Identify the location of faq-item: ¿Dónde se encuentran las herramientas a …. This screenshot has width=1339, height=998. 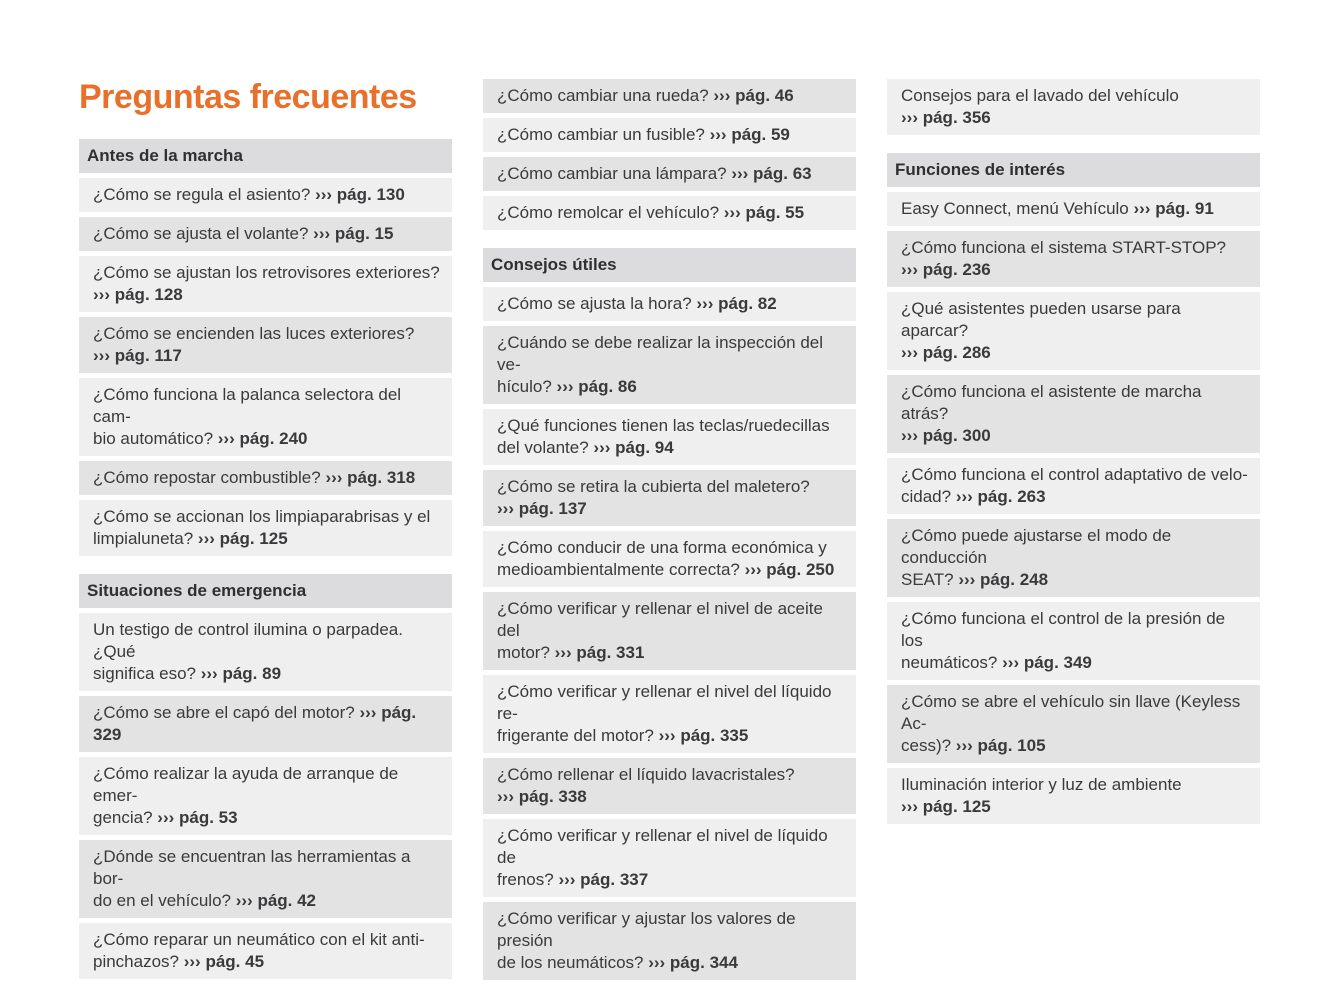
(265, 879).